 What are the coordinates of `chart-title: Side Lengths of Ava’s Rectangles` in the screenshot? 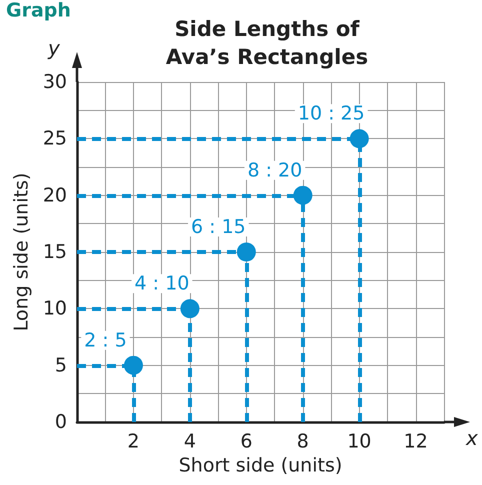 It's located at (267, 43).